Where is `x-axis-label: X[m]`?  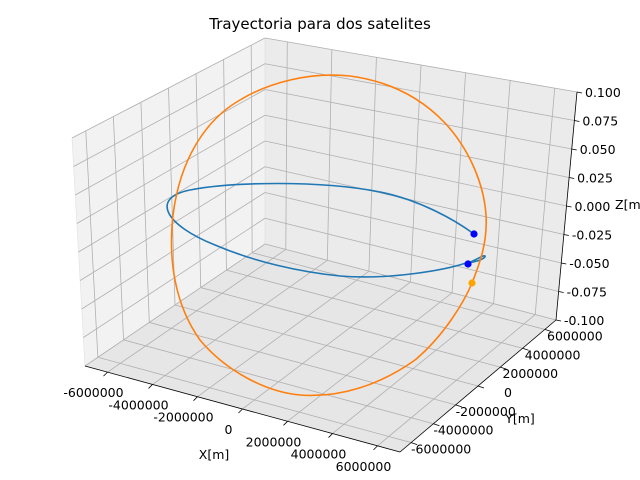 x-axis-label: X[m] is located at coordinates (214, 454).